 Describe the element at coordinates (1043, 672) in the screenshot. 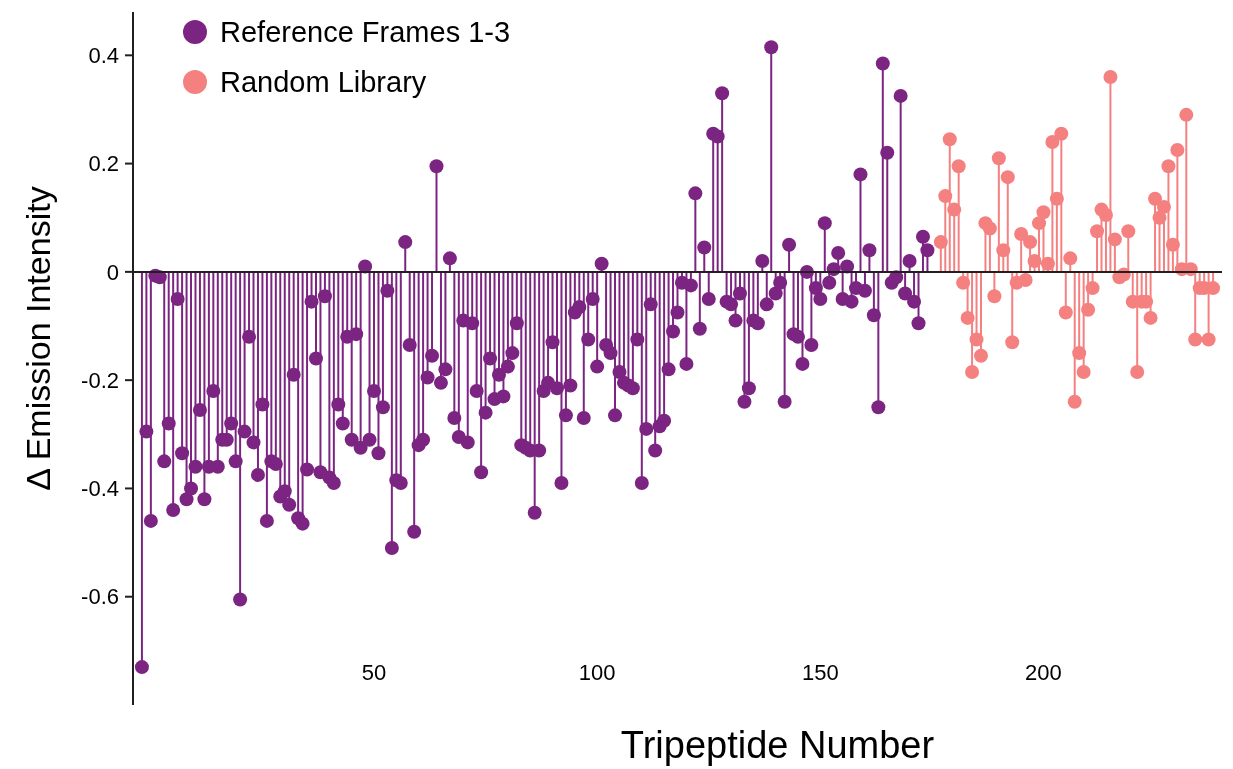

I see `x-tick-label: 200` at that location.